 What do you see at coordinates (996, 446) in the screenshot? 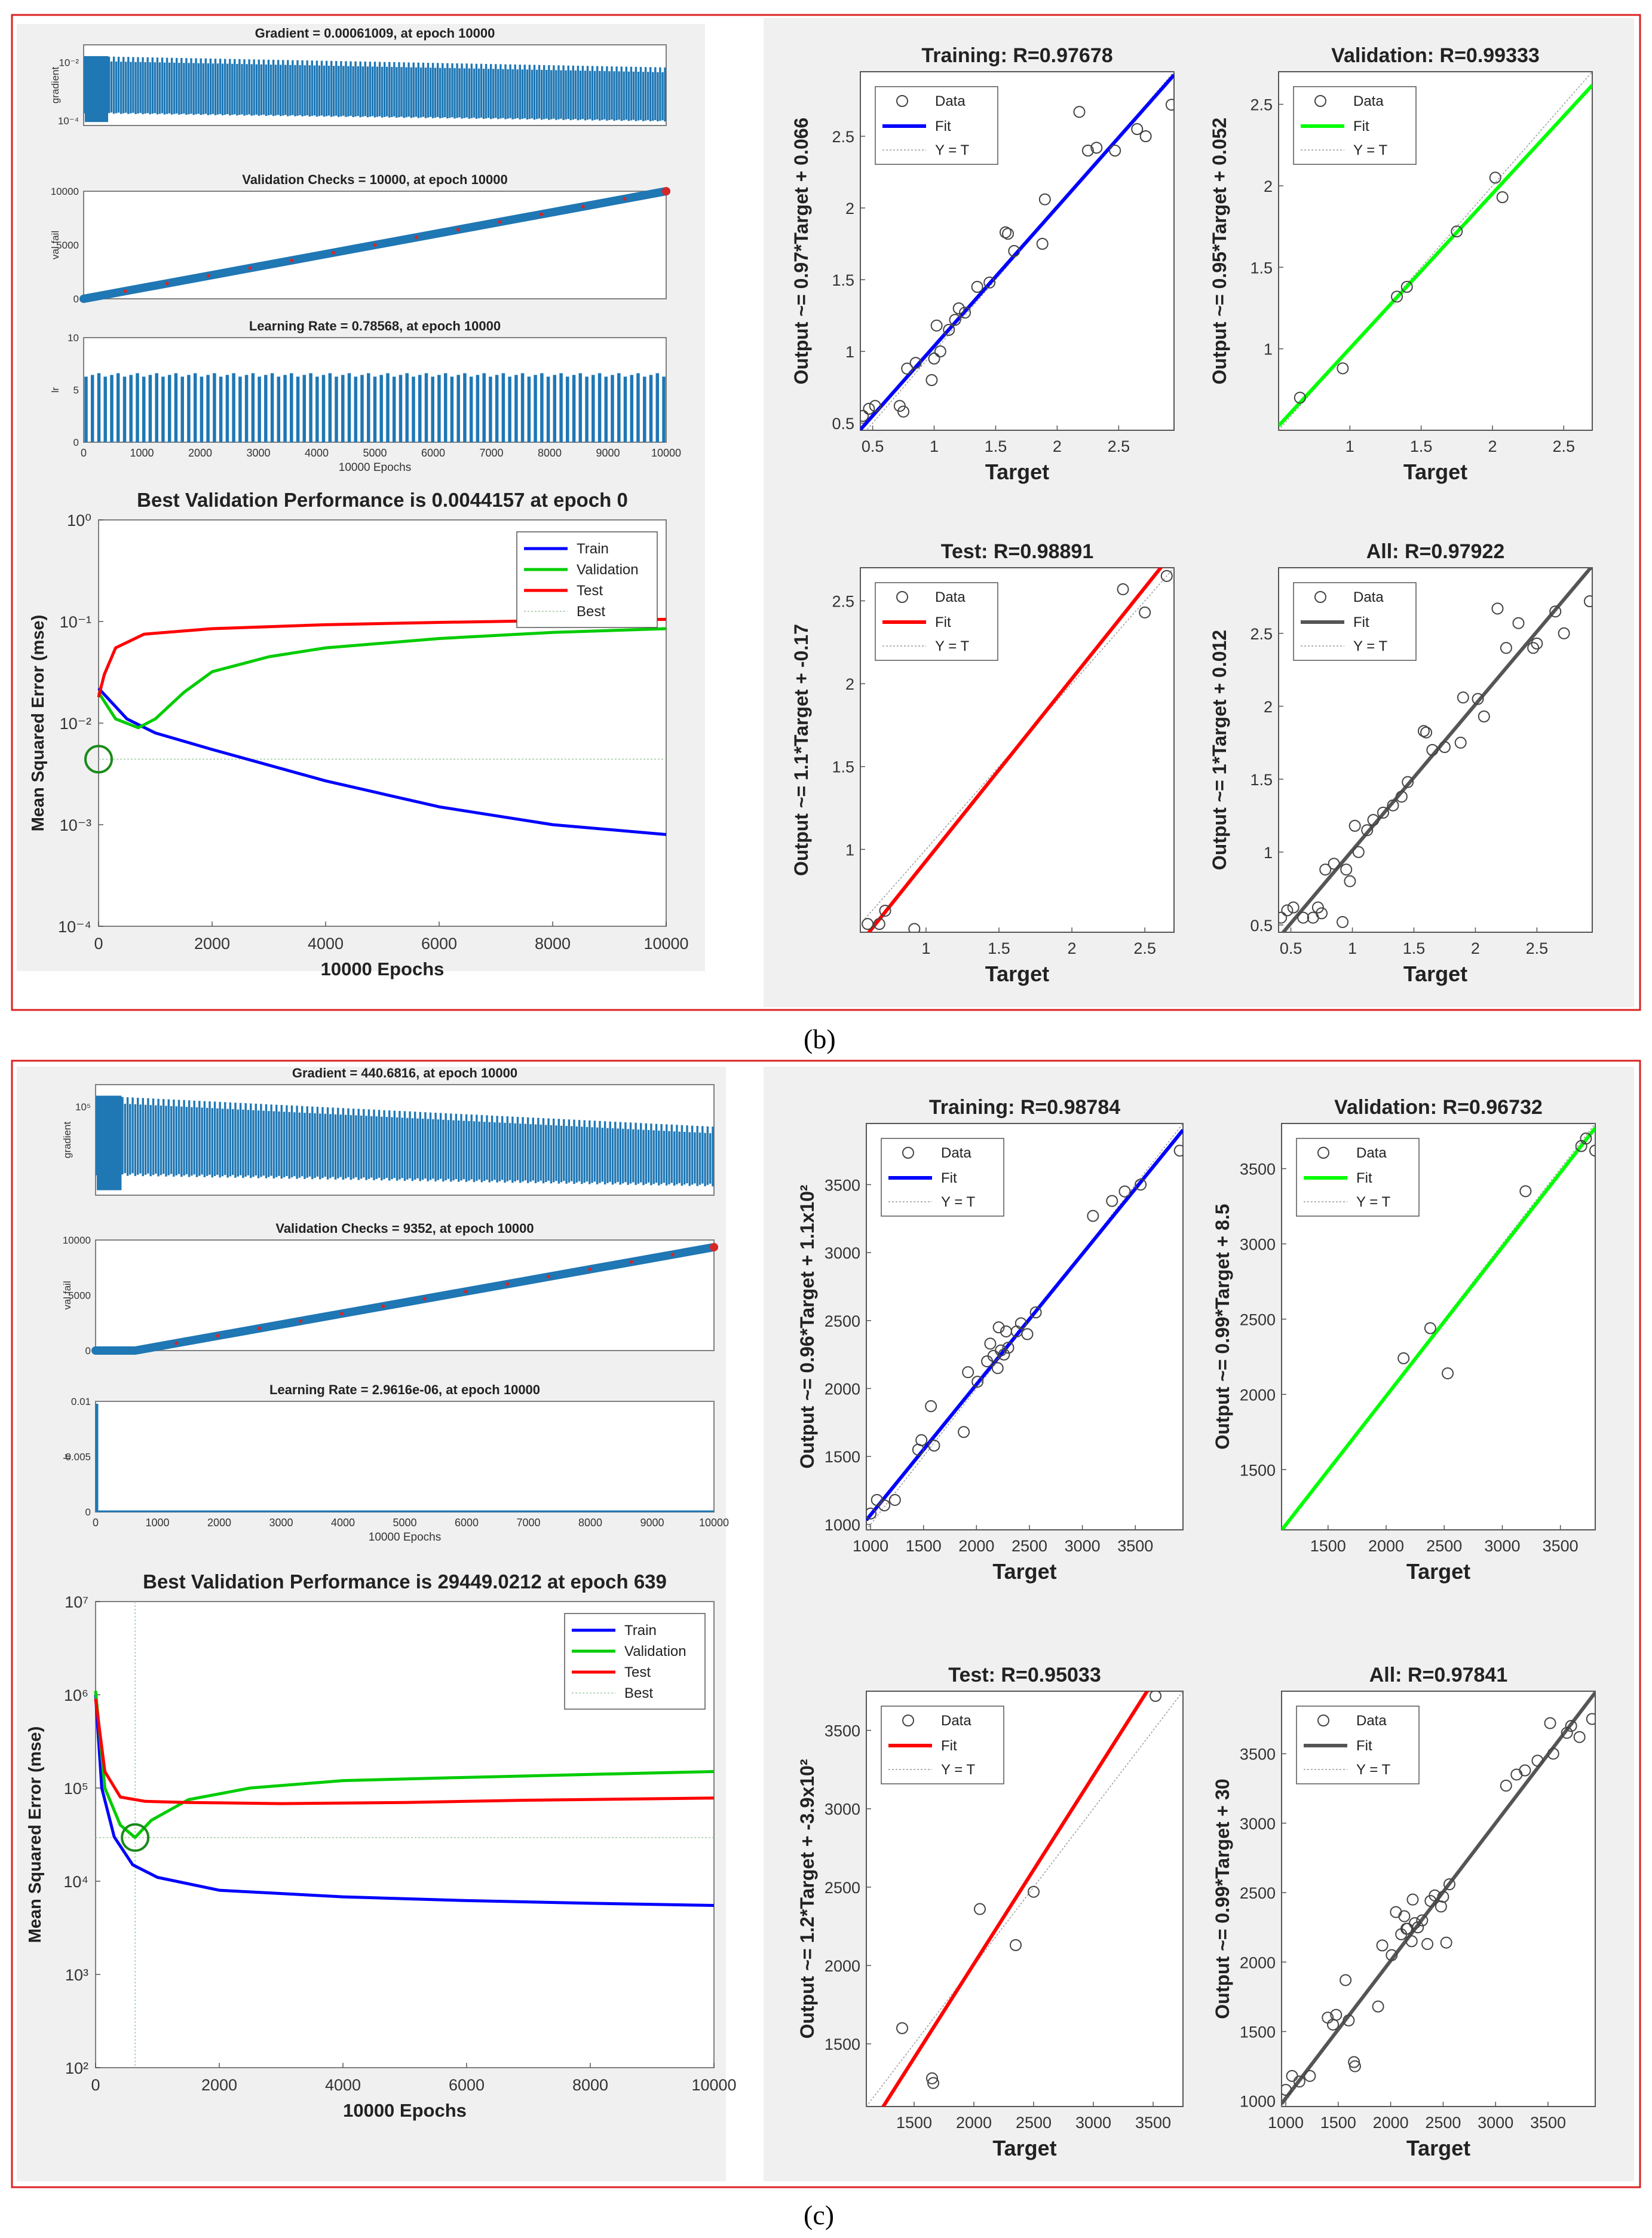
I see `regression-xtick: 1.5` at bounding box center [996, 446].